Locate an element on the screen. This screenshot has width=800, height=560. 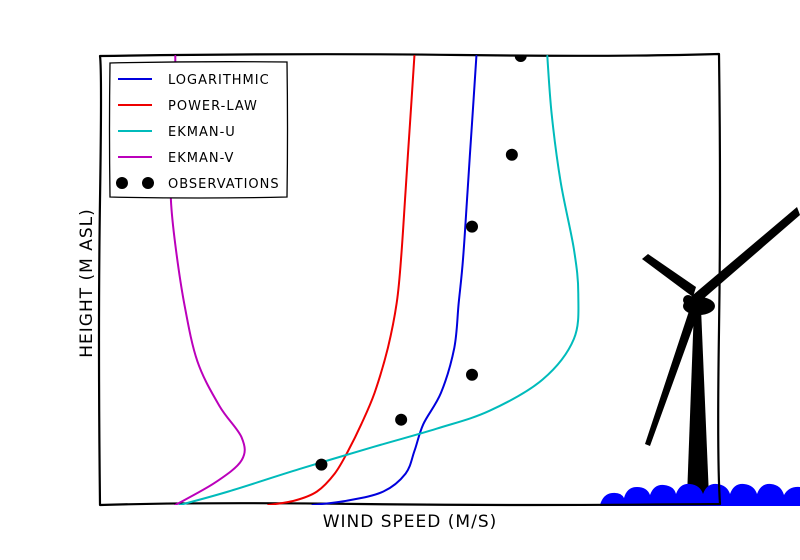
sea-waves is located at coordinates (700, 494).